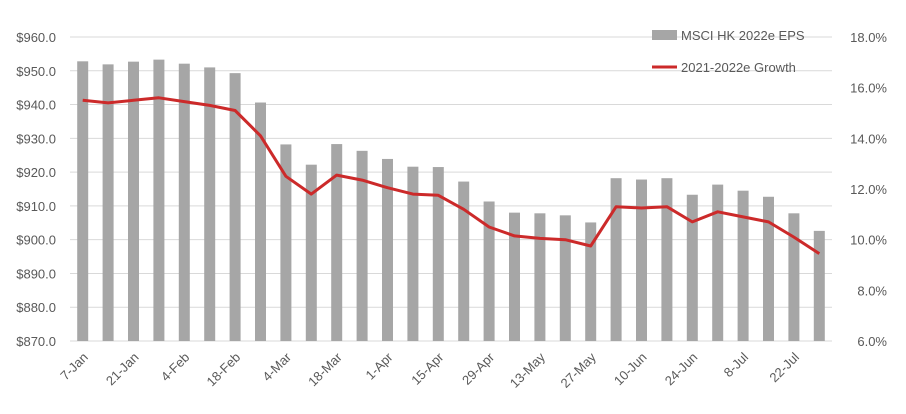  What do you see at coordinates (74, 367) in the screenshot?
I see `x-axis-tick-label: 7-Jan` at bounding box center [74, 367].